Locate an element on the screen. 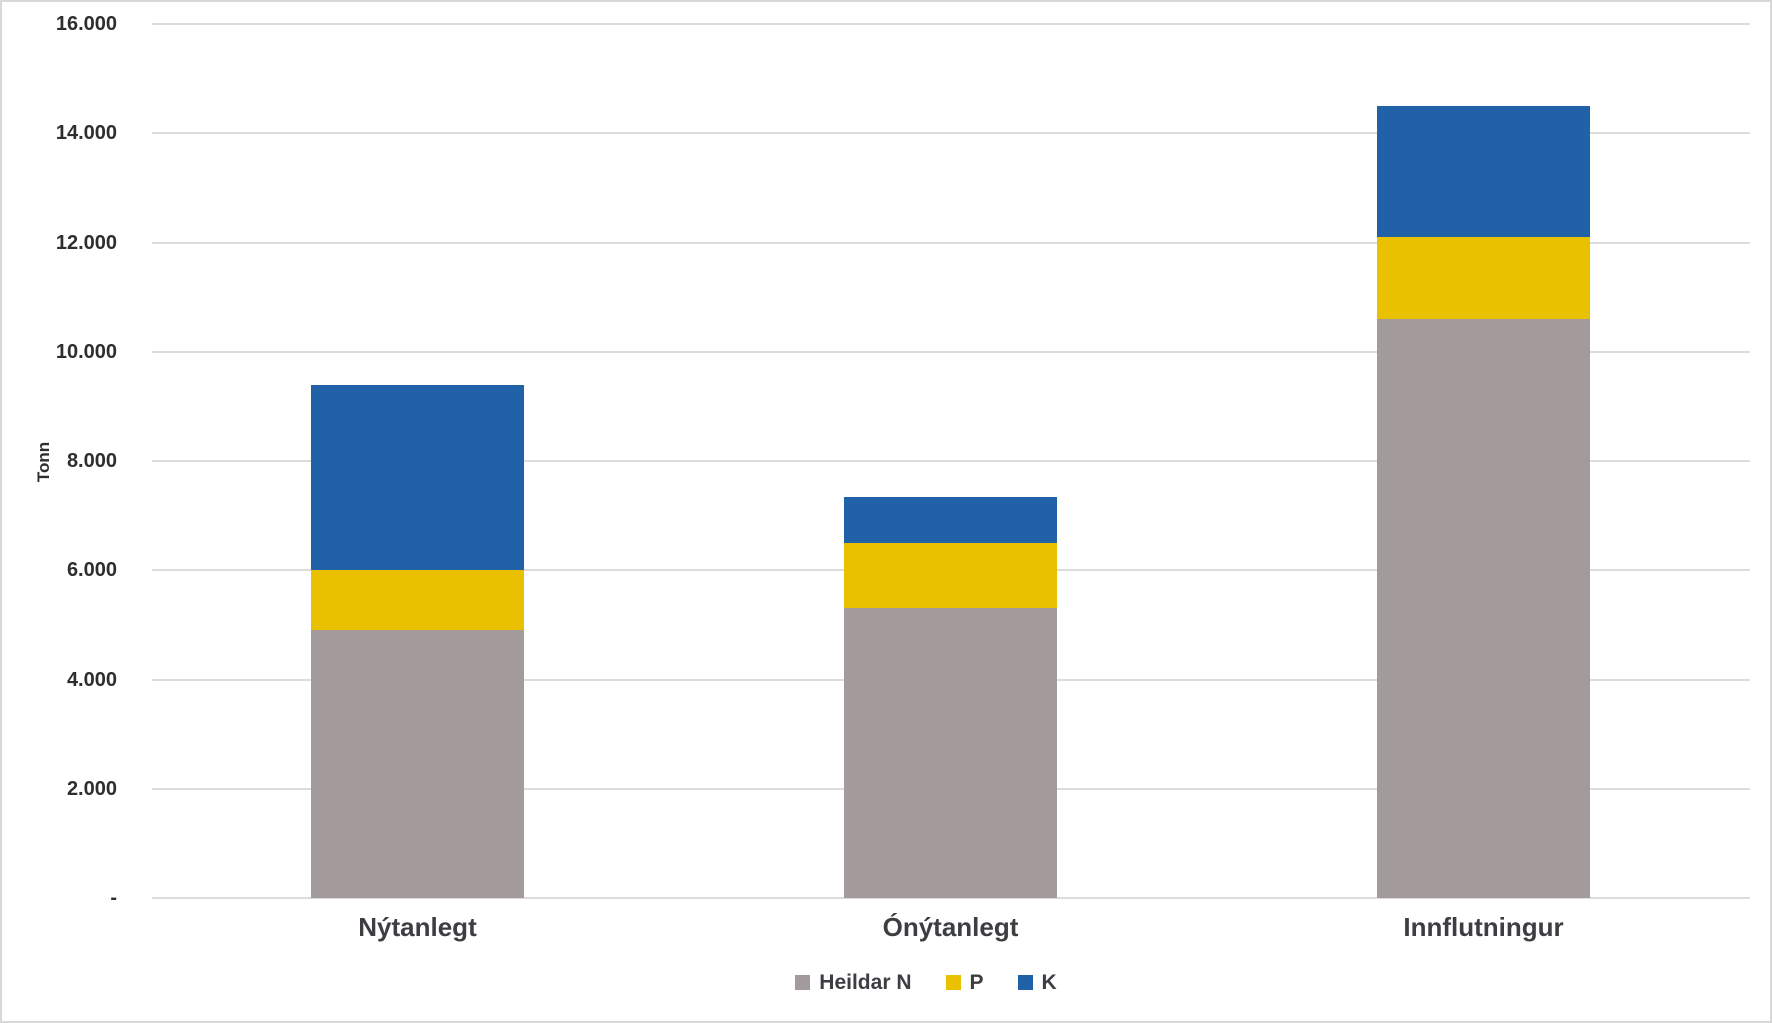  x-axis-label: Nýtanlegt is located at coordinates (417, 927).